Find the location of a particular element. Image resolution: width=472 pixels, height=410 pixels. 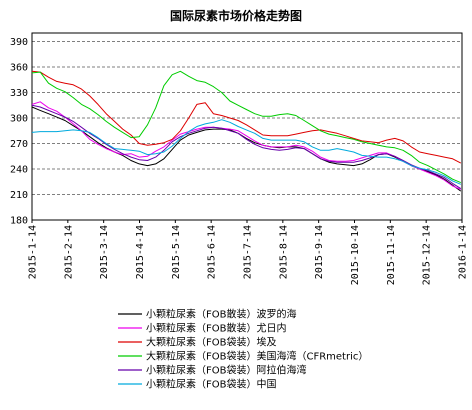

y-tick-label: 210 is located at coordinates (19, 195).